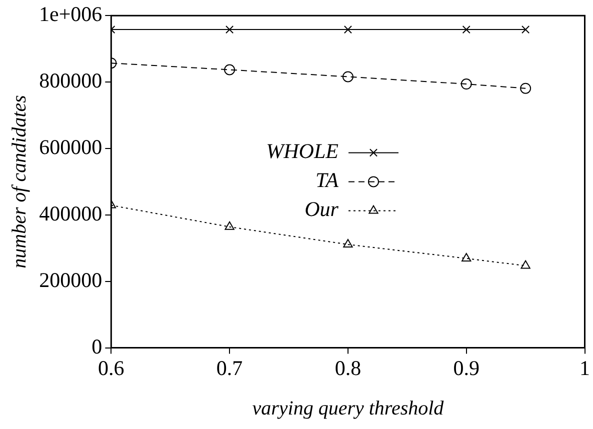 The width and height of the screenshot is (593, 429). I want to click on x-tick-label: 1, so click(585, 368).